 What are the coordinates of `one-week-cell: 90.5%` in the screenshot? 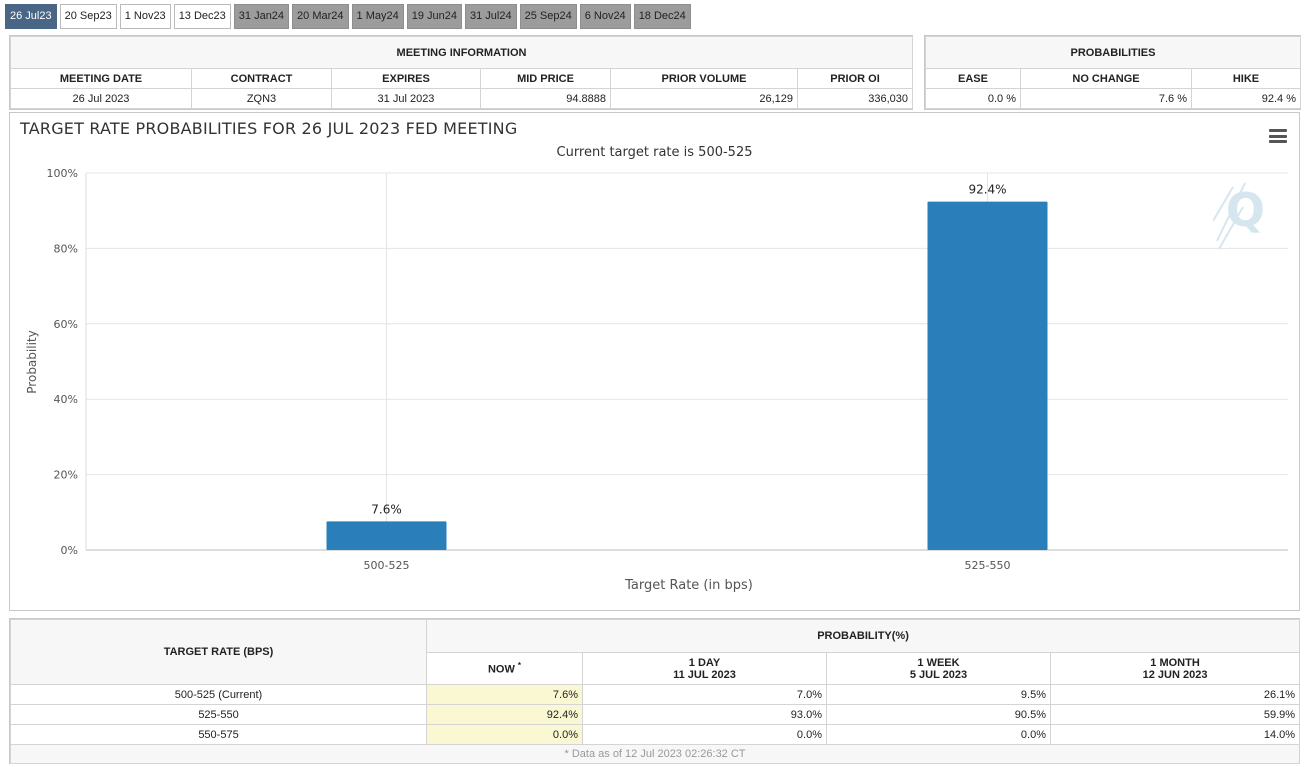 It's located at (938, 714).